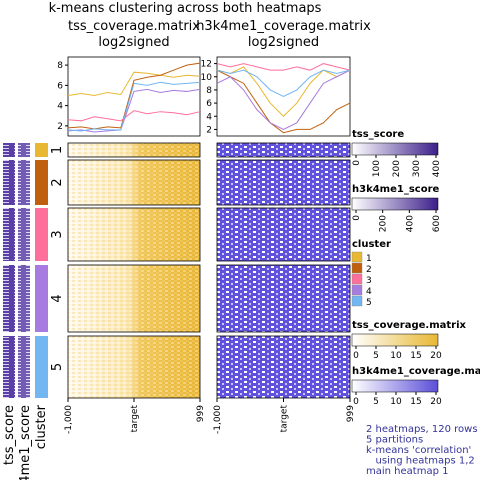 This screenshot has height=480, width=480. What do you see at coordinates (378, 134) in the screenshot?
I see `legend-title: tss_score` at bounding box center [378, 134].